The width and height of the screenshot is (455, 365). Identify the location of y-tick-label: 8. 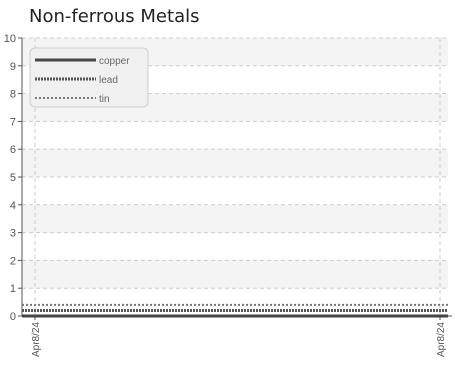
(13, 95).